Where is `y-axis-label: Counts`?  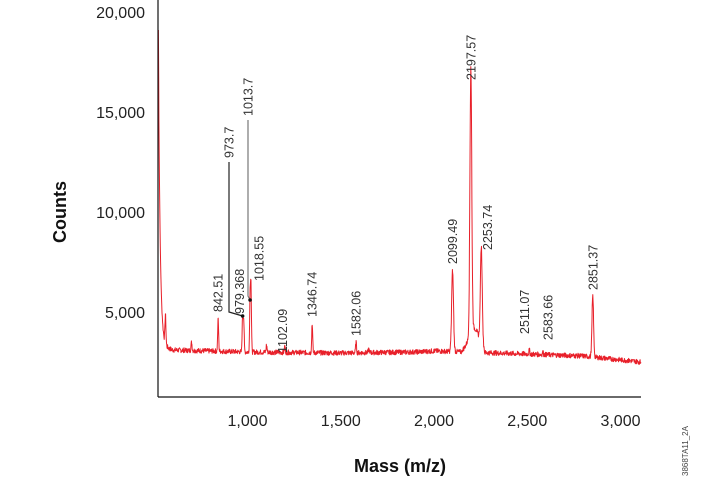 y-axis-label: Counts is located at coordinates (60, 212).